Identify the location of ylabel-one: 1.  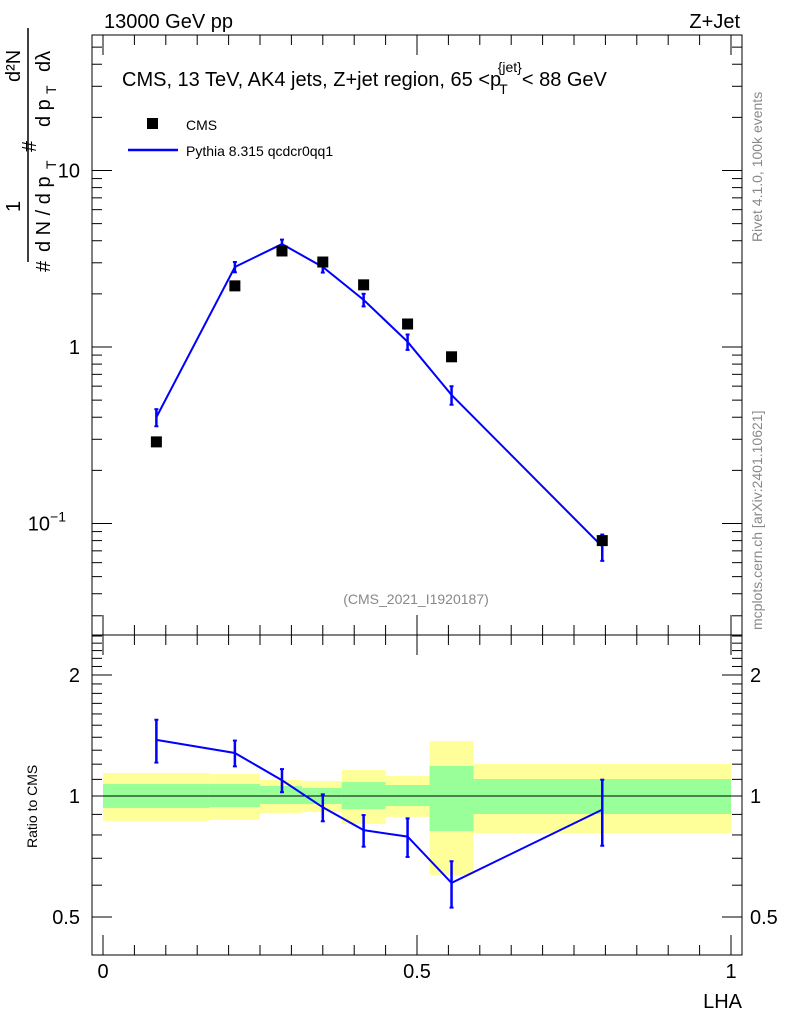
(14, 206).